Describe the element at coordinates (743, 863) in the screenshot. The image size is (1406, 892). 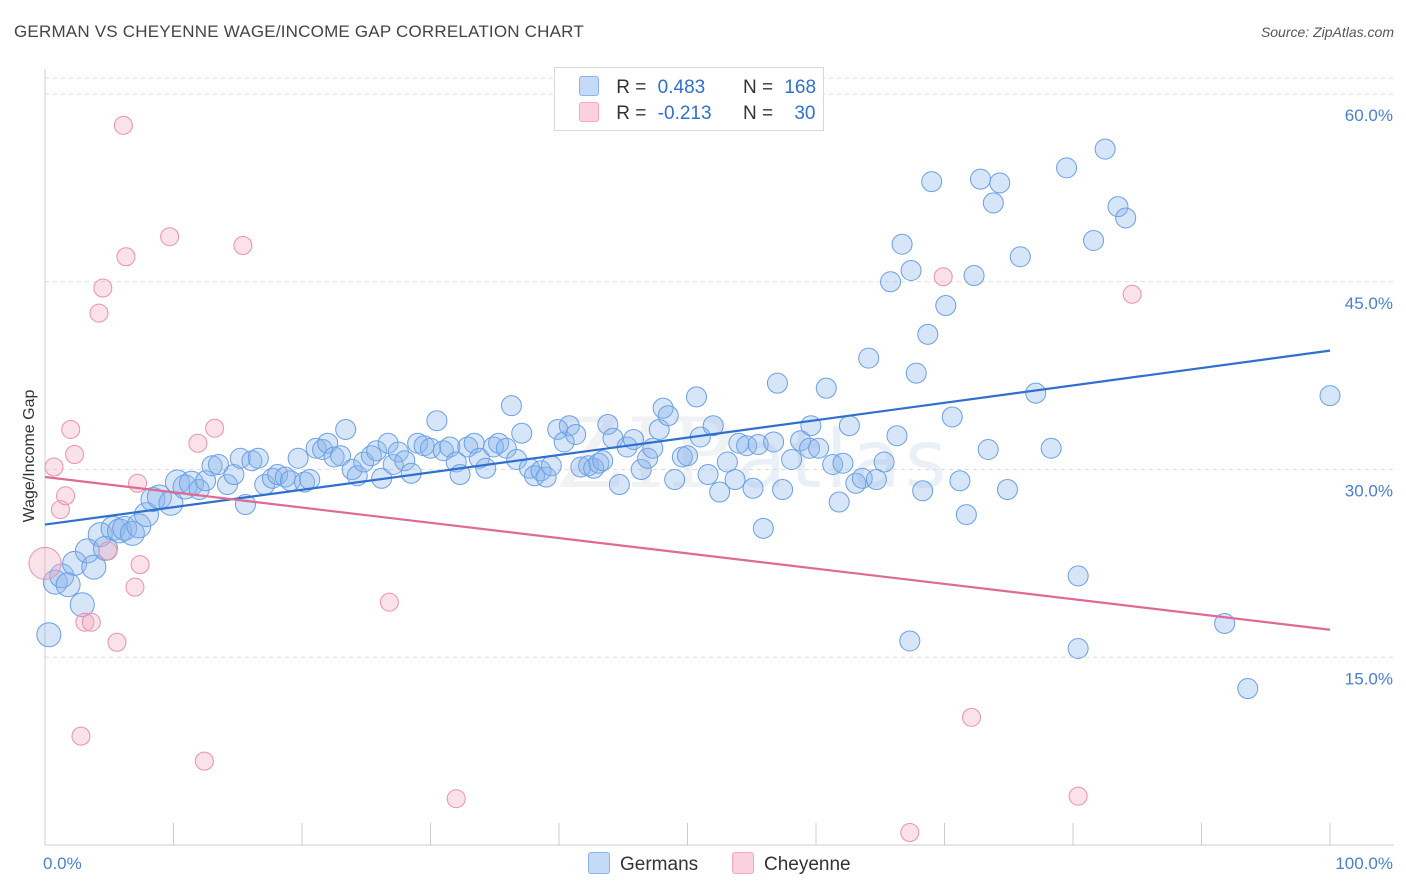
I see `cheyenne-legend-swatch` at that location.